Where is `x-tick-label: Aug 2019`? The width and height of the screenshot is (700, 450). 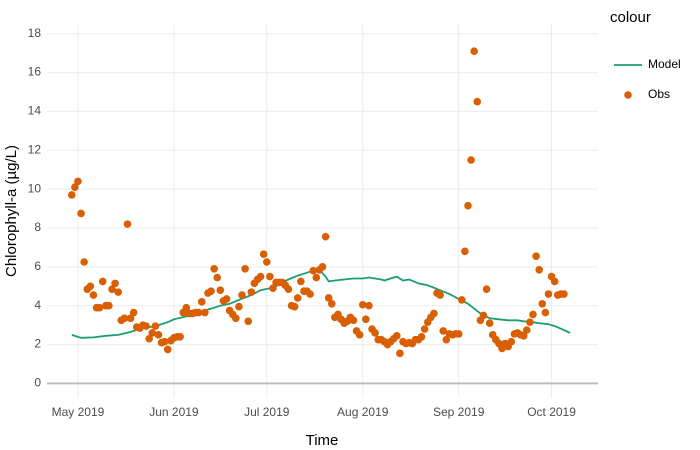 x-tick-label: Aug 2019 is located at coordinates (363, 412).